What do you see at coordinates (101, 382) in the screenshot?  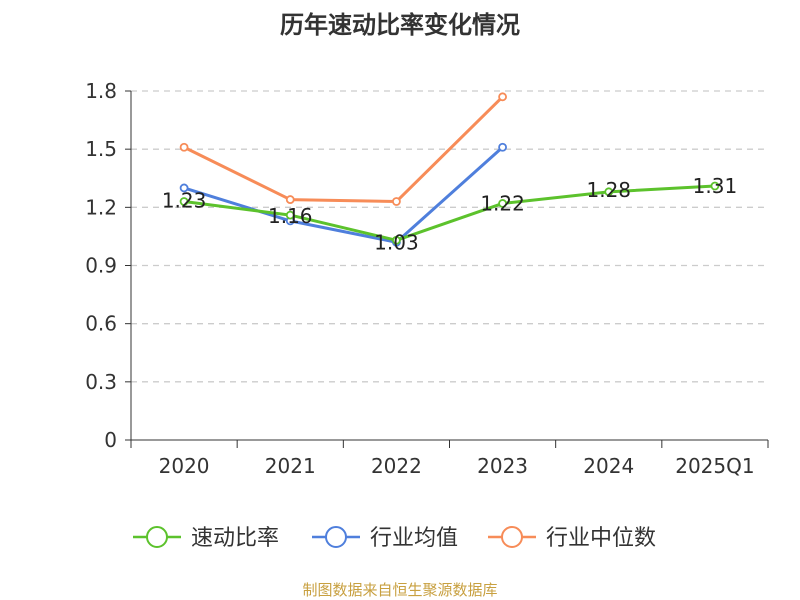 I see `y-tick-label: 0.3` at bounding box center [101, 382].